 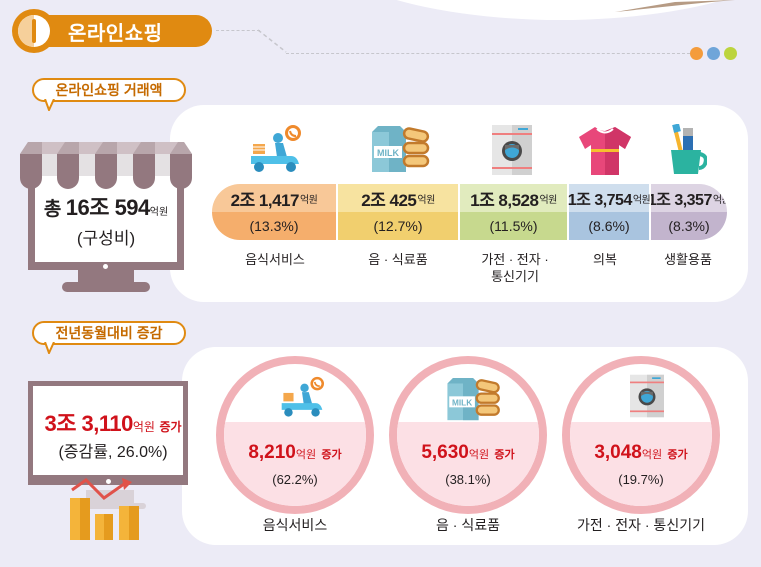 I want to click on section-number-icon, so click(x=34, y=31).